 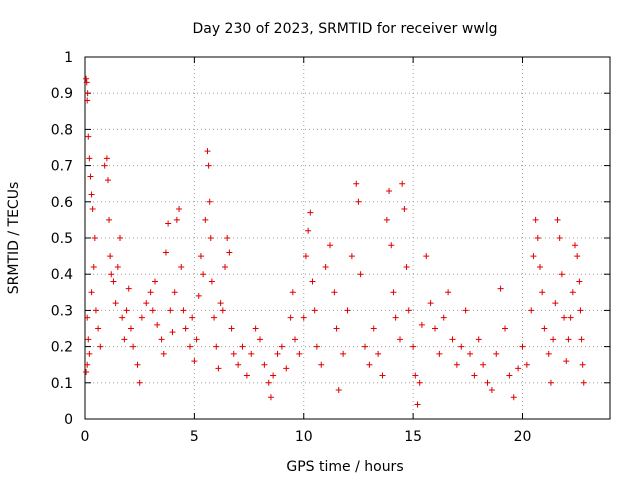 What do you see at coordinates (62, 130) in the screenshot?
I see `y-tick-label: 0.8` at bounding box center [62, 130].